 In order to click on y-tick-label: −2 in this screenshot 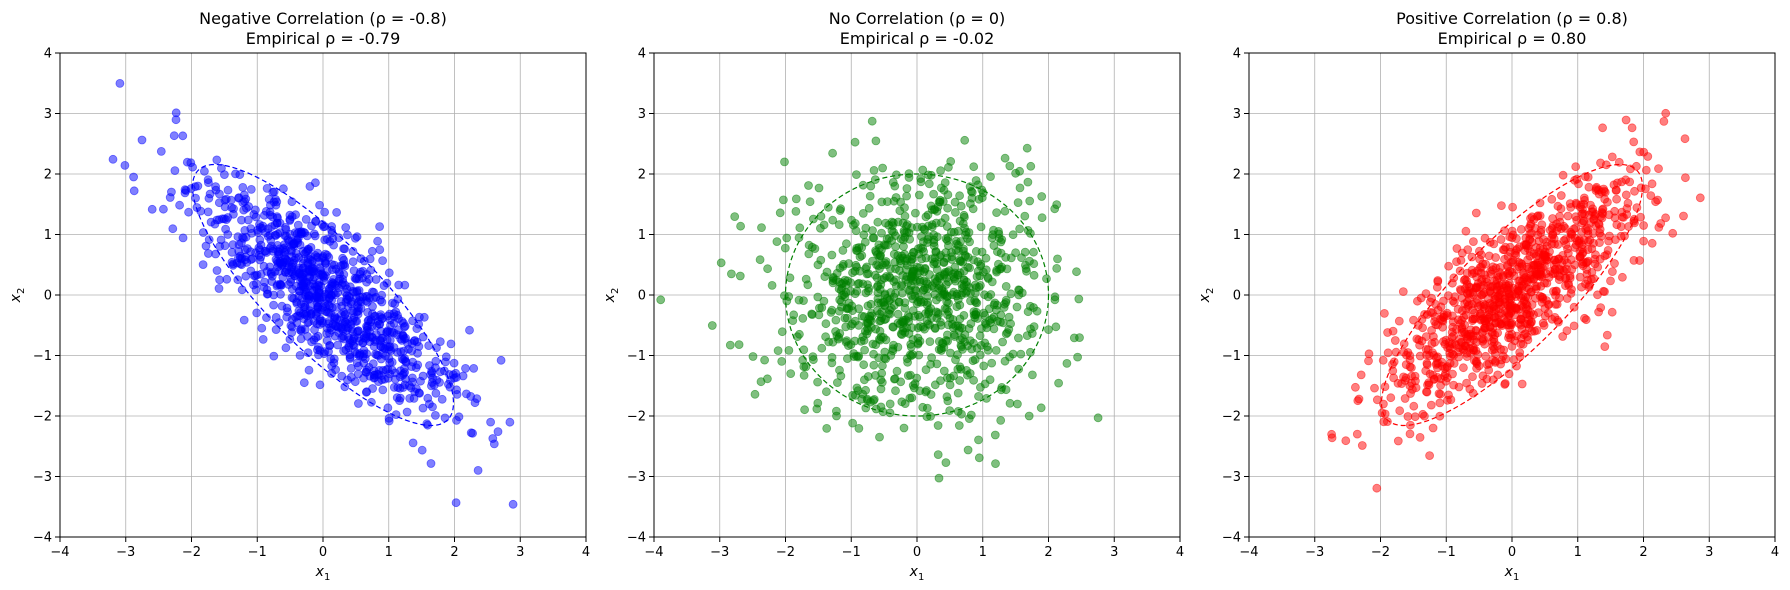, I will do `click(42, 417)`.